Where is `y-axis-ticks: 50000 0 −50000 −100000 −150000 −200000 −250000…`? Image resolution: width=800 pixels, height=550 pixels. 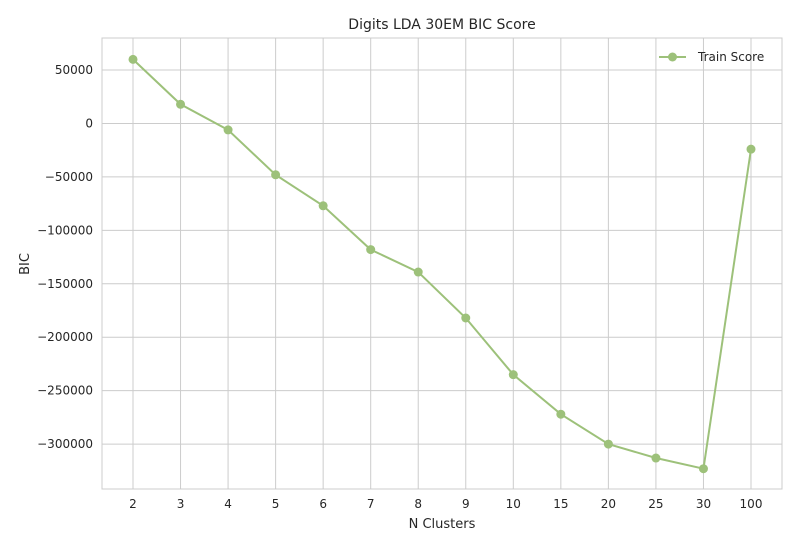
y-axis-ticks: 50000 0 −50000 −100000 −150000 −200000 −250000… is located at coordinates (65, 257).